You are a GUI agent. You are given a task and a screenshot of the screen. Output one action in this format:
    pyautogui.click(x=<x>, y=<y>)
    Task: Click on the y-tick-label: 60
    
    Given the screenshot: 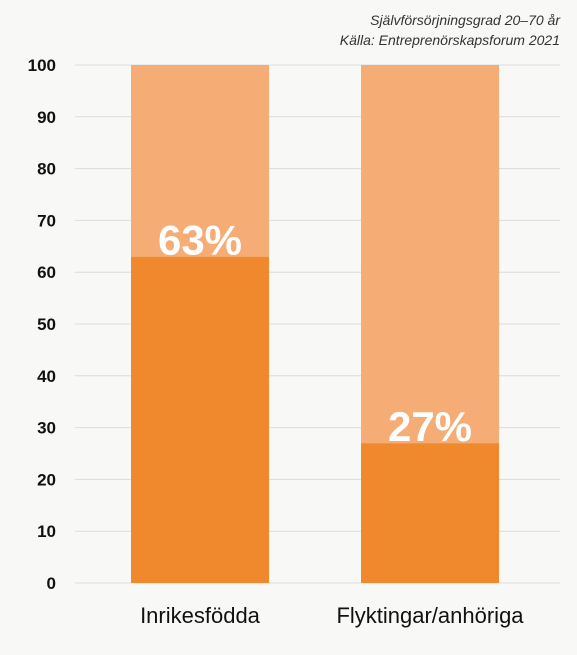 What is the action you would take?
    pyautogui.click(x=46, y=272)
    